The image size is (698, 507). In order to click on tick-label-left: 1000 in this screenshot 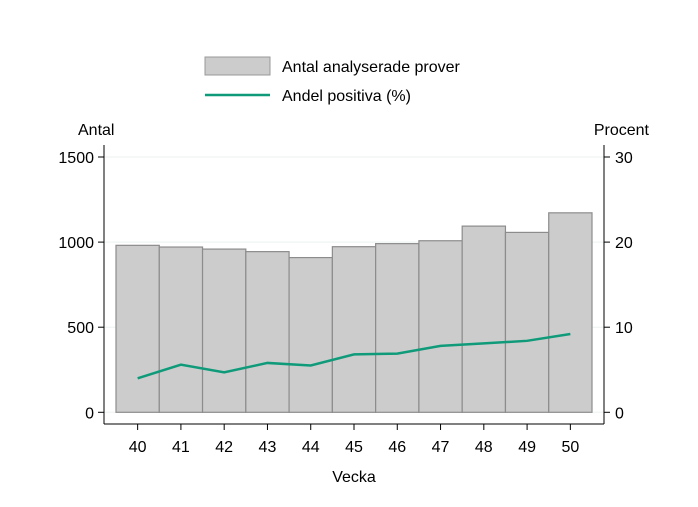, I will do `click(76, 243)`.